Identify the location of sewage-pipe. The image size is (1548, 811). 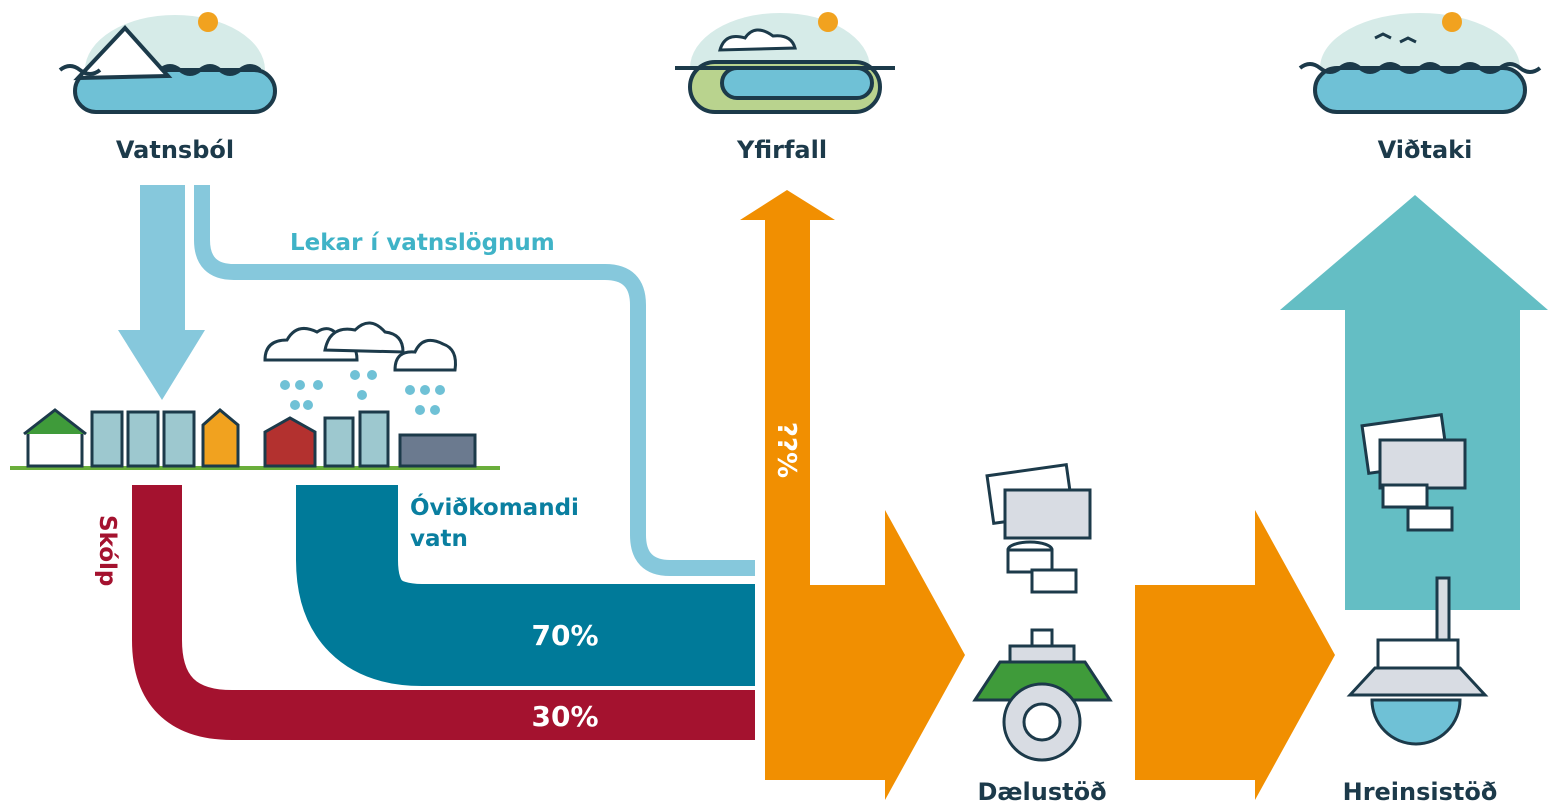
(443, 612).